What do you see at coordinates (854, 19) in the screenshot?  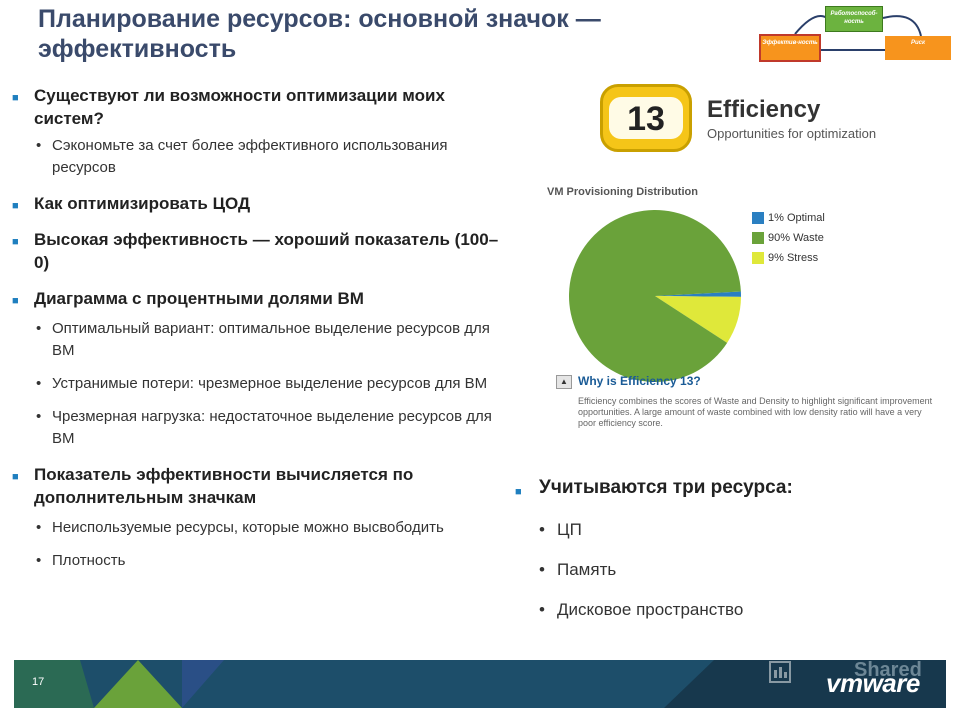 I see `mini-box-health: Работоспособ-ность` at bounding box center [854, 19].